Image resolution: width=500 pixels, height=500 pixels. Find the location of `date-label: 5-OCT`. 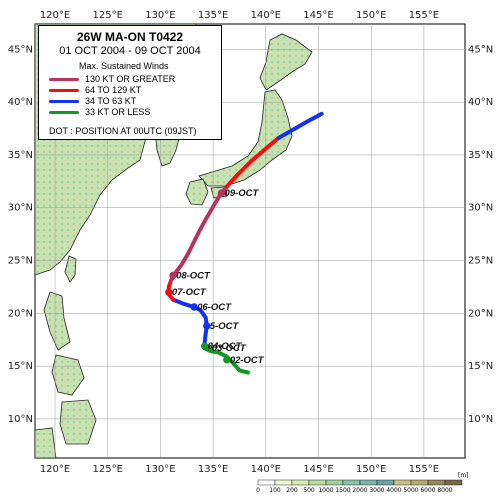

date-label: 5-OCT is located at coordinates (225, 326).